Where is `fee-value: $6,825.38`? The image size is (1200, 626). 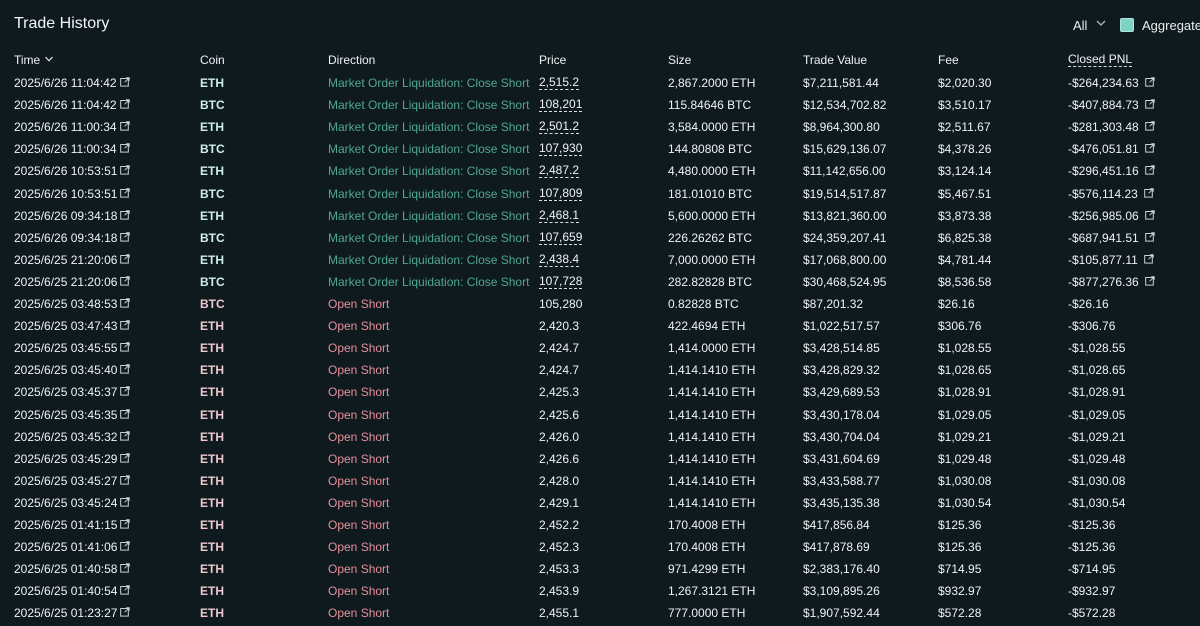
fee-value: $6,825.38 is located at coordinates (965, 237).